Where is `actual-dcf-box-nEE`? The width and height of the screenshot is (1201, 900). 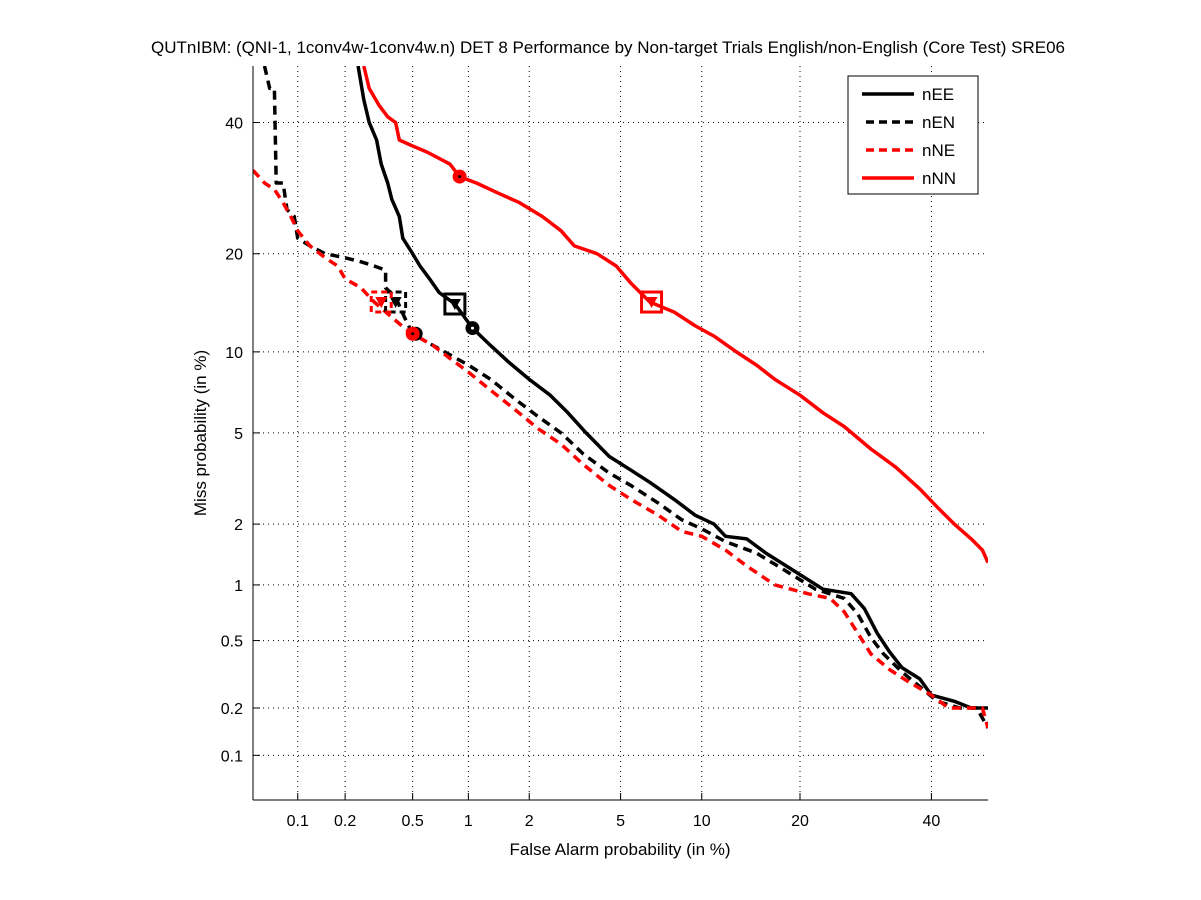
actual-dcf-box-nEE is located at coordinates (455, 304).